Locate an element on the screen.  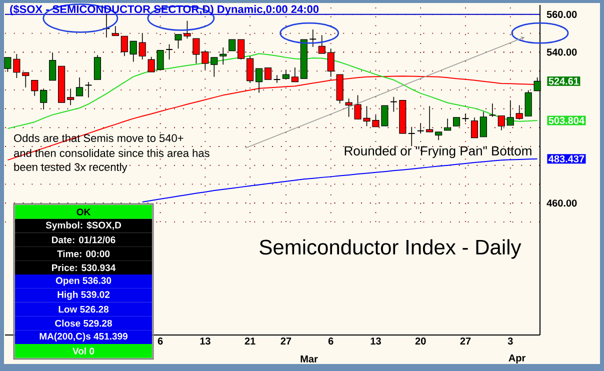
y-tick-label: 540.00 is located at coordinates (561, 52).